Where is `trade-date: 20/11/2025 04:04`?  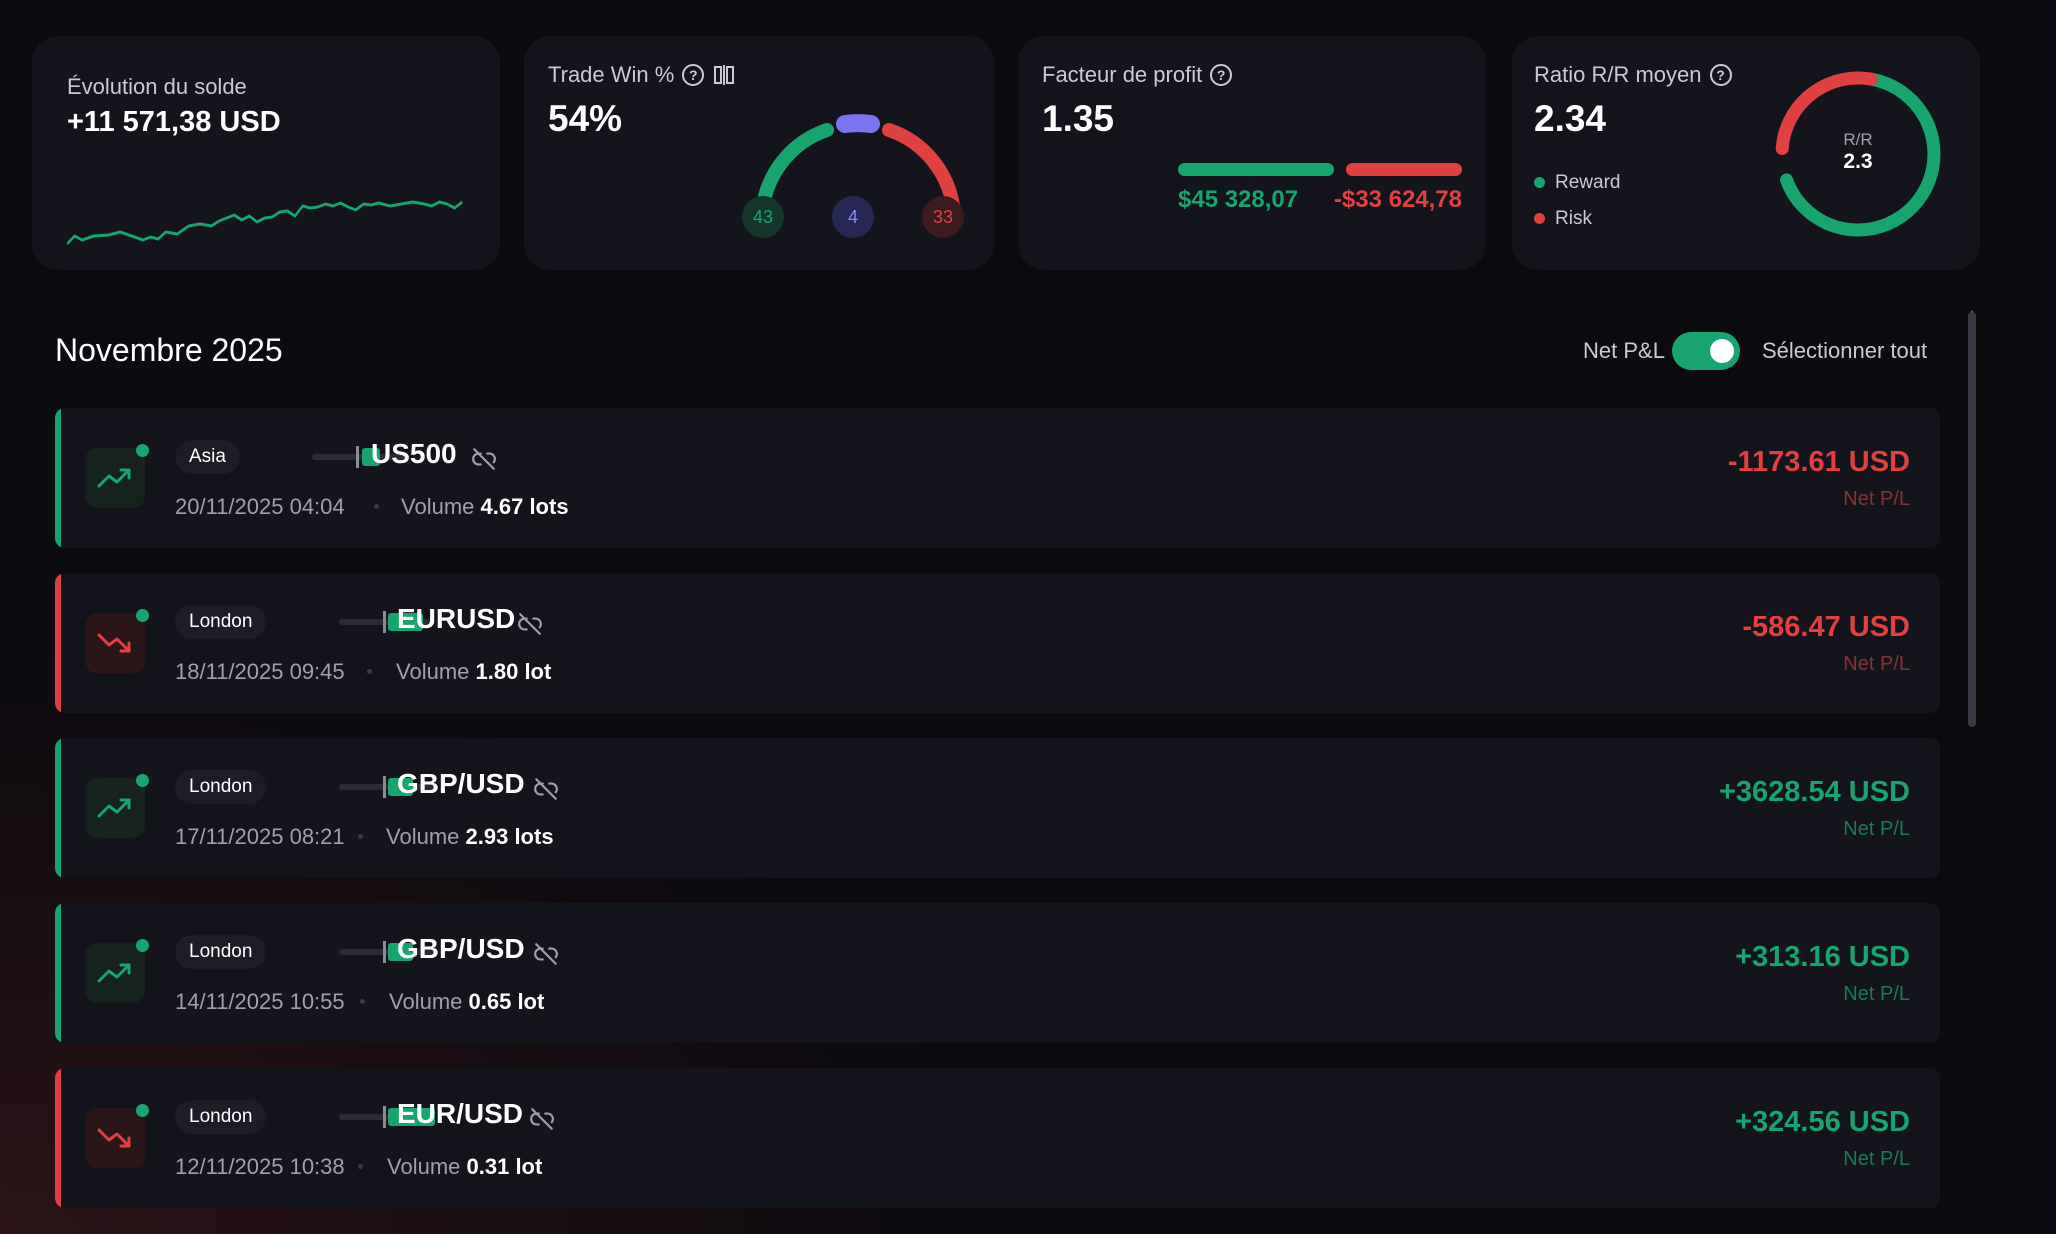 trade-date: 20/11/2025 04:04 is located at coordinates (260, 506).